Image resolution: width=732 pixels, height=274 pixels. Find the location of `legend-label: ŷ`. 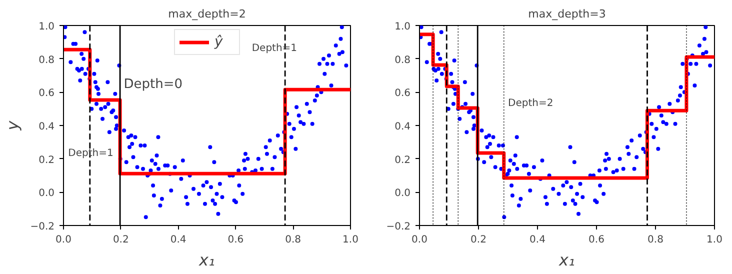

legend-label: ŷ is located at coordinates (219, 42).